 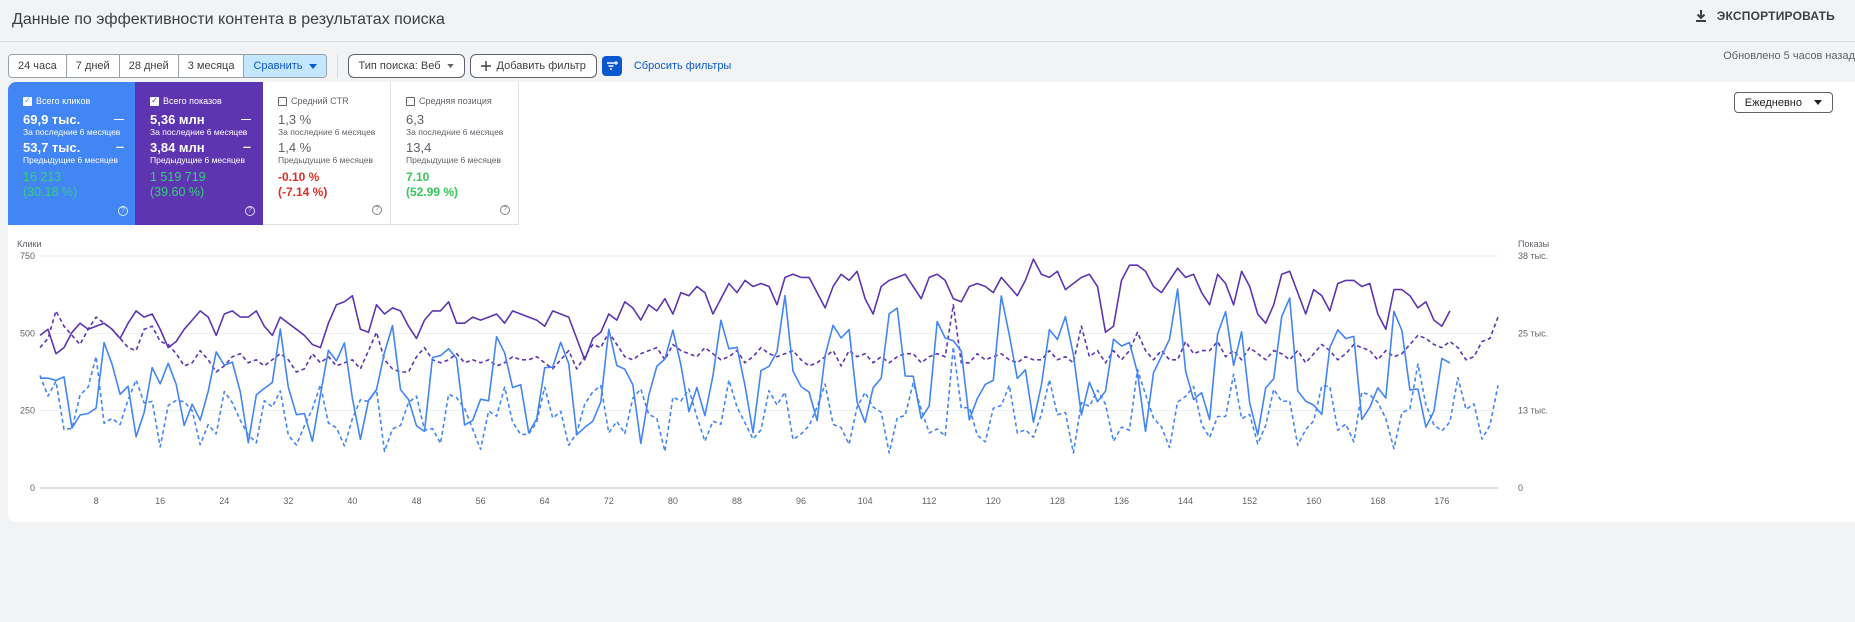 What do you see at coordinates (673, 501) in the screenshot?
I see `x-tick-label: 80` at bounding box center [673, 501].